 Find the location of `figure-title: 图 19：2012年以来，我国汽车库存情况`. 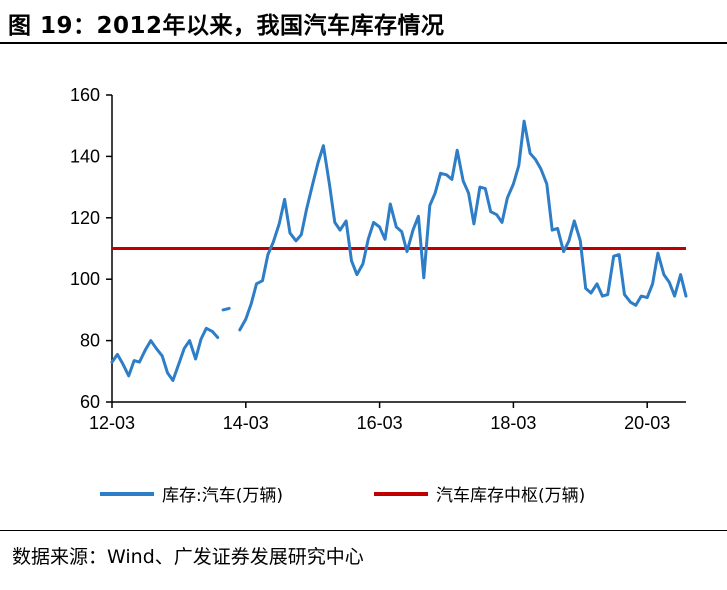

figure-title: 图 19：2012年以来，我国汽车库存情况 is located at coordinates (226, 26).